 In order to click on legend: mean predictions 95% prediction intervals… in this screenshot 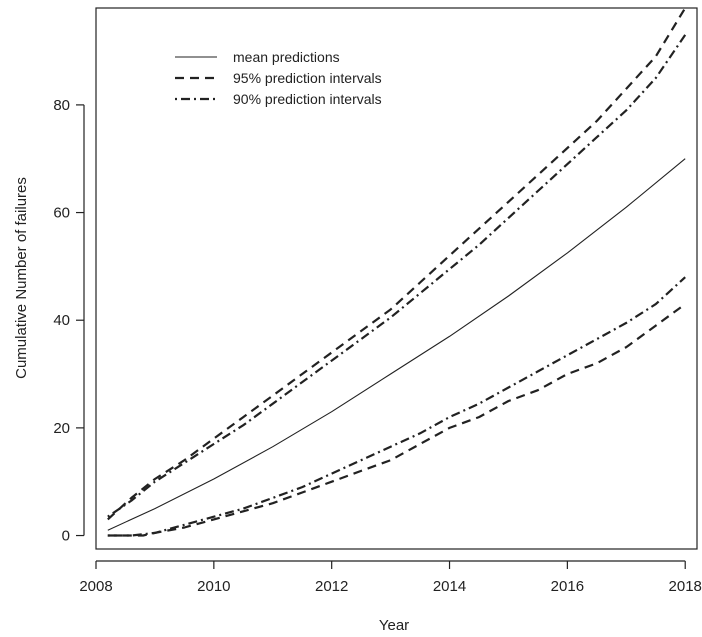, I will do `click(278, 78)`.